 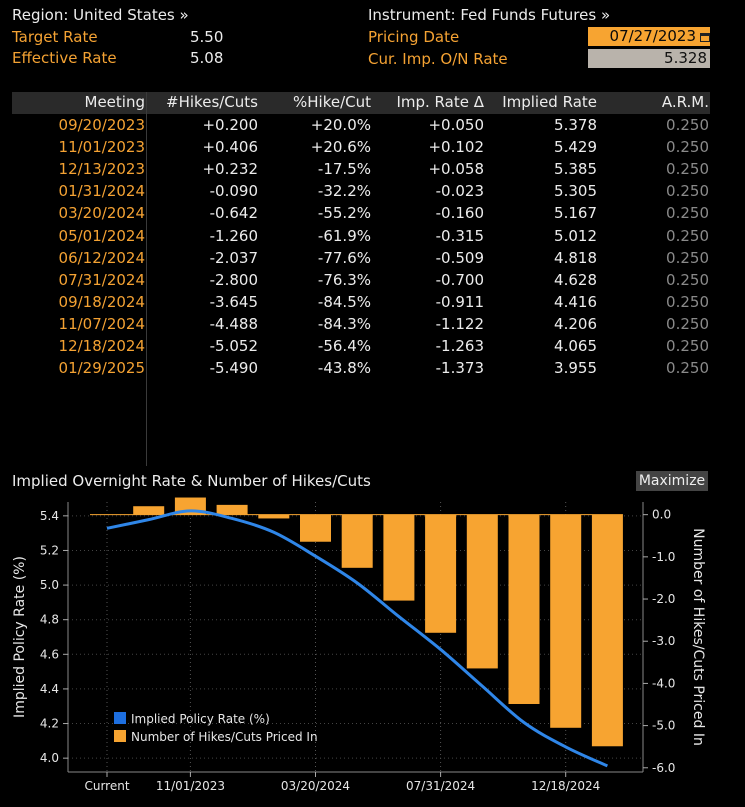 I want to click on col-header-hikes-cuts: #Hikes/Cuts, so click(x=212, y=102).